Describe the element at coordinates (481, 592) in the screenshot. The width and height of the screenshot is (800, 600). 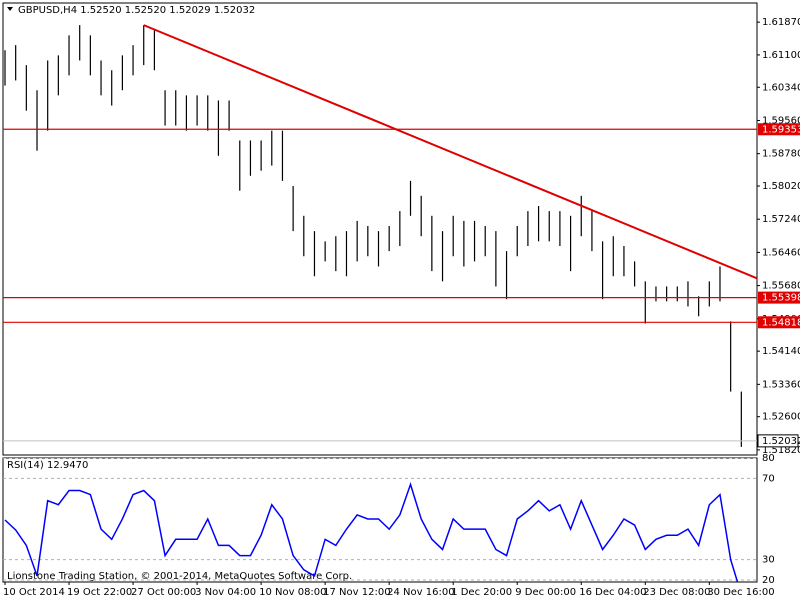
I see `x-tick-label: 1 Dec 20:00` at that location.